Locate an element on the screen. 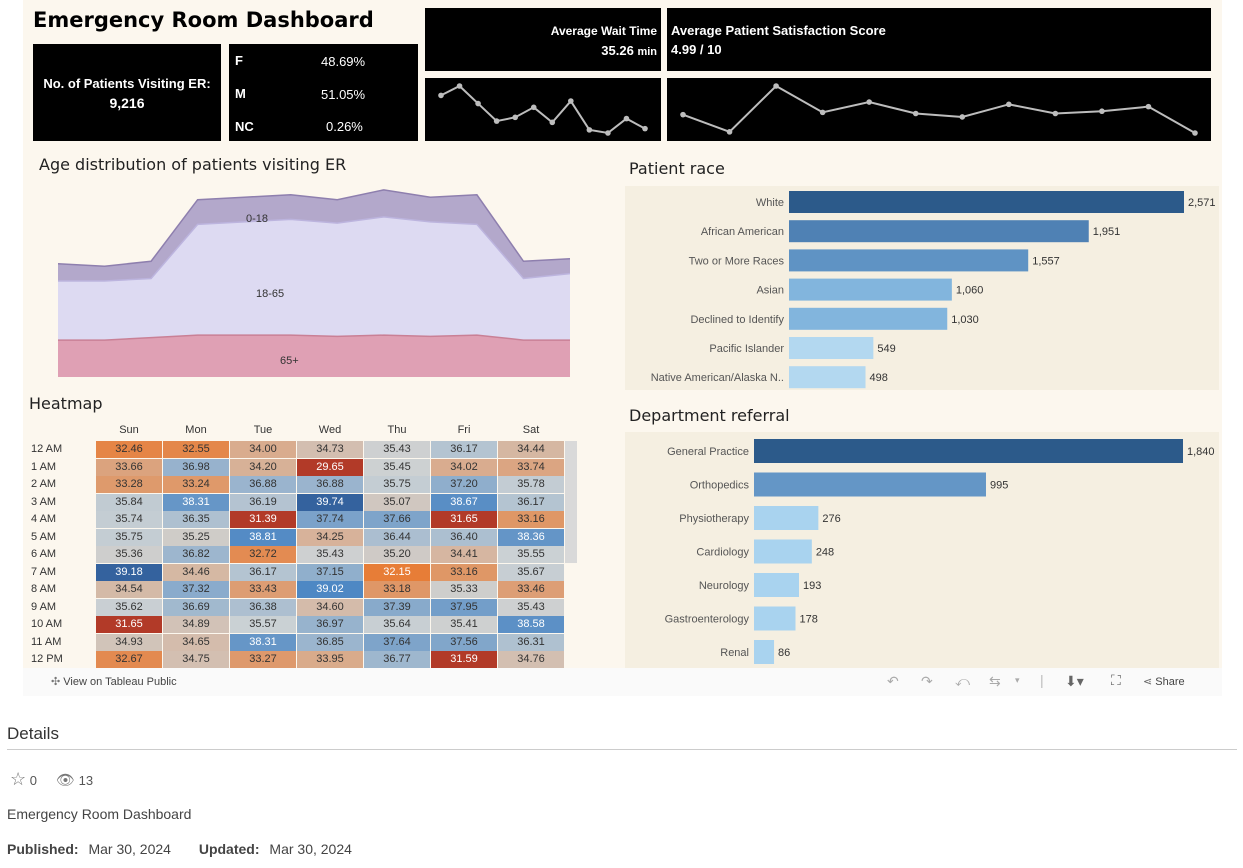  heatmap-cell: 37.15 is located at coordinates (330, 572).